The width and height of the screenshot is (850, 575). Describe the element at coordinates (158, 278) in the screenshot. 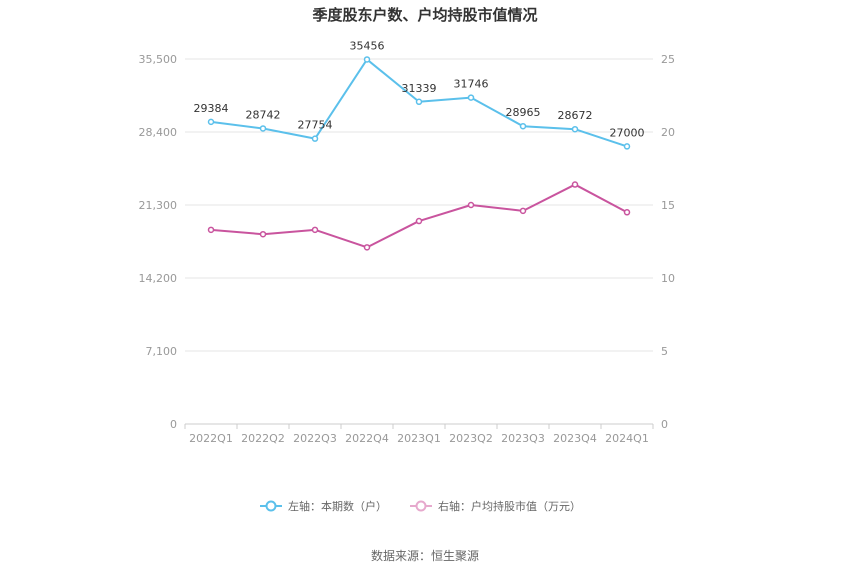

I see `left-axis-tick-label: 14,200` at that location.